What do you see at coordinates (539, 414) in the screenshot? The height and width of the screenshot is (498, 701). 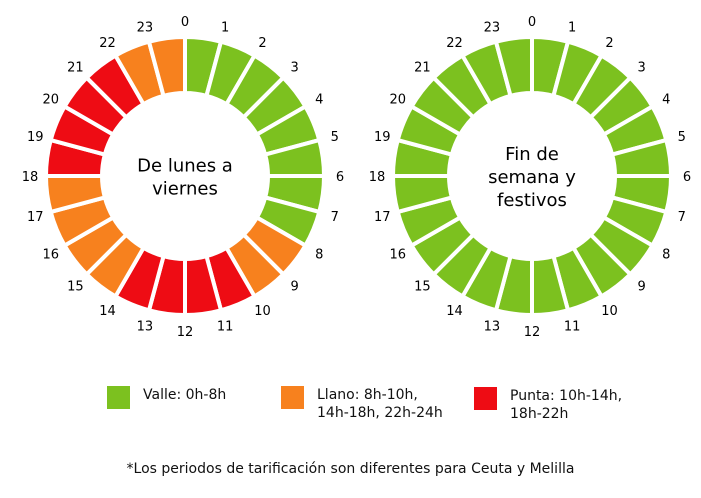 I see `legend-text: 18h-22h` at bounding box center [539, 414].